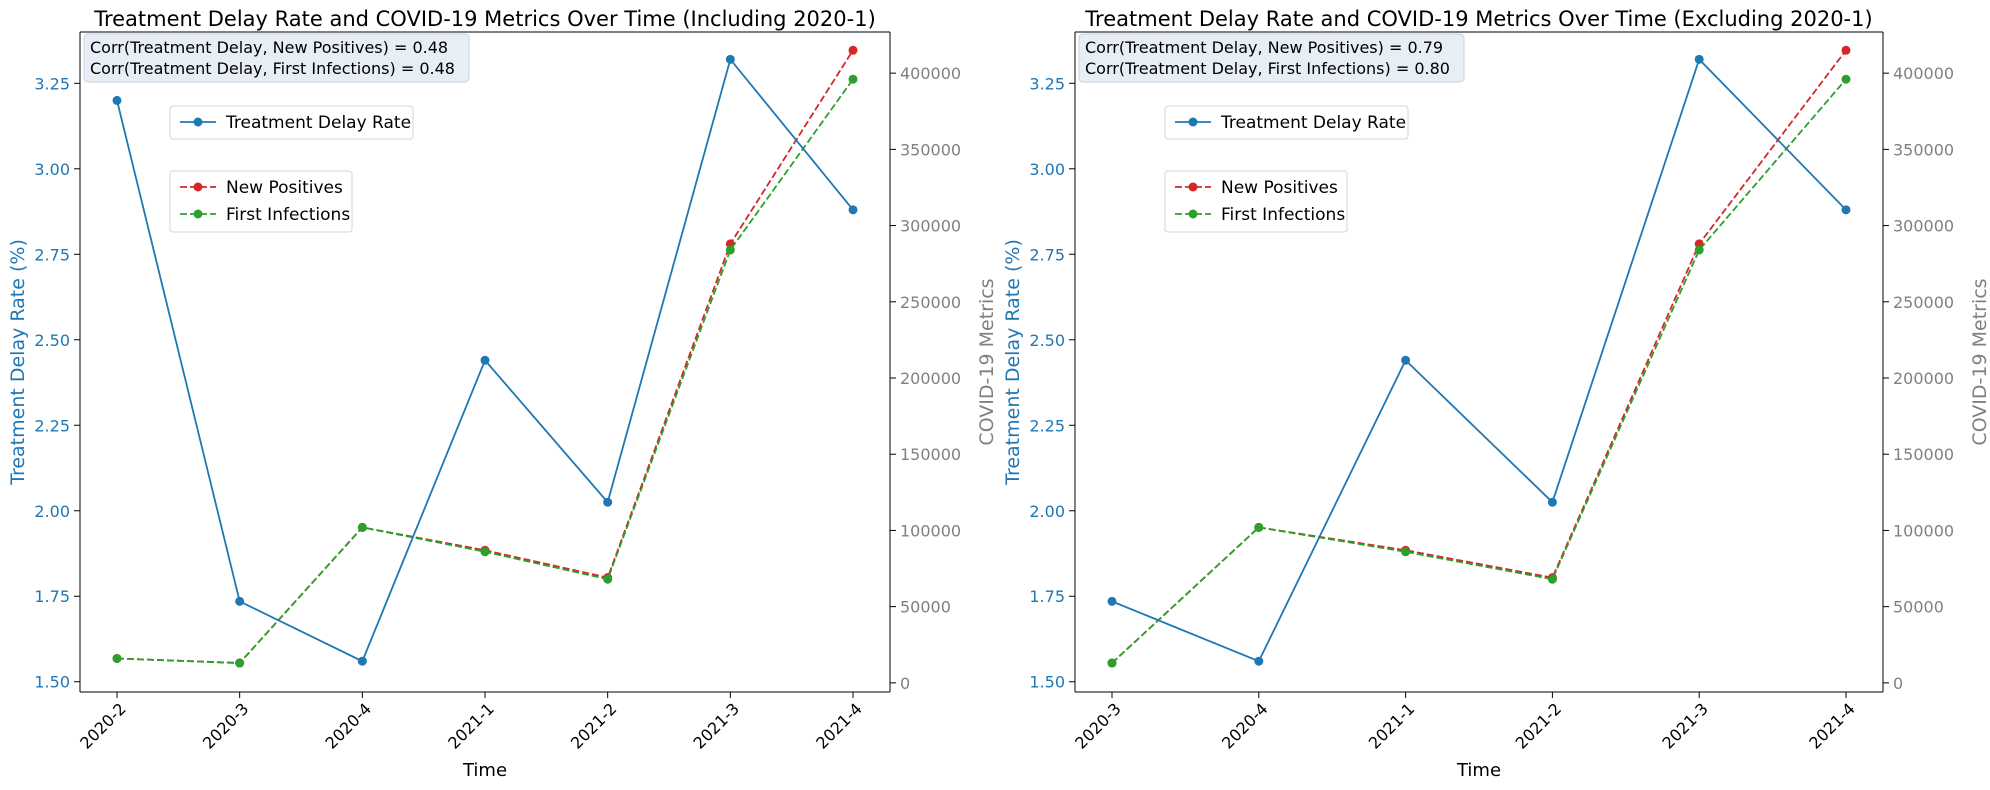 The height and width of the screenshot is (790, 1990). Describe the element at coordinates (1923, 302) in the screenshot. I see `right-y-tick-label: 250000` at that location.